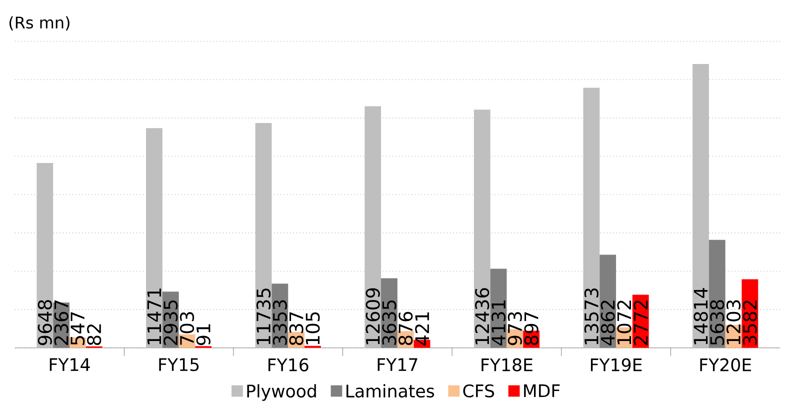  I want to click on data-label: 547, so click(77, 328).